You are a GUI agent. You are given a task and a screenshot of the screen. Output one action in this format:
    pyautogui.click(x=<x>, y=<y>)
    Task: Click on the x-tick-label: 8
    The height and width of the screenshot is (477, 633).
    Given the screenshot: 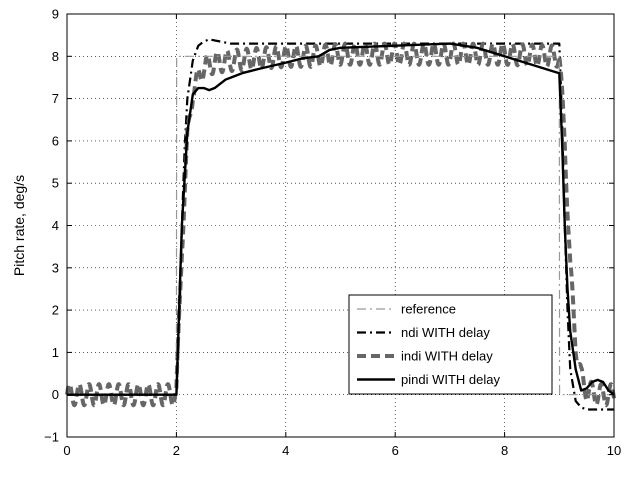 What is the action you would take?
    pyautogui.click(x=504, y=450)
    